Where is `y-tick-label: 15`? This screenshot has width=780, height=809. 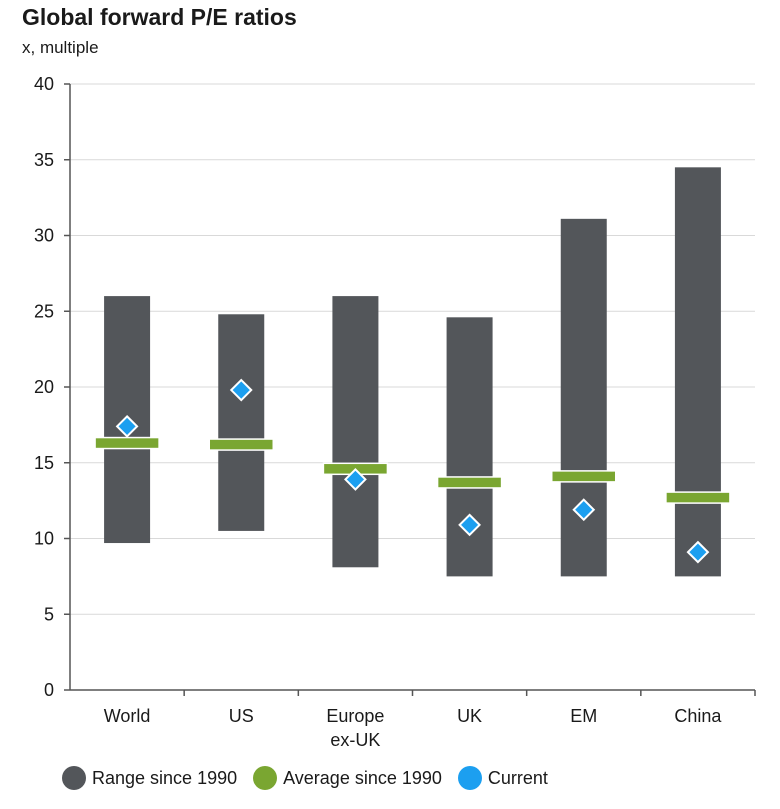 y-tick-label: 15 is located at coordinates (44, 463).